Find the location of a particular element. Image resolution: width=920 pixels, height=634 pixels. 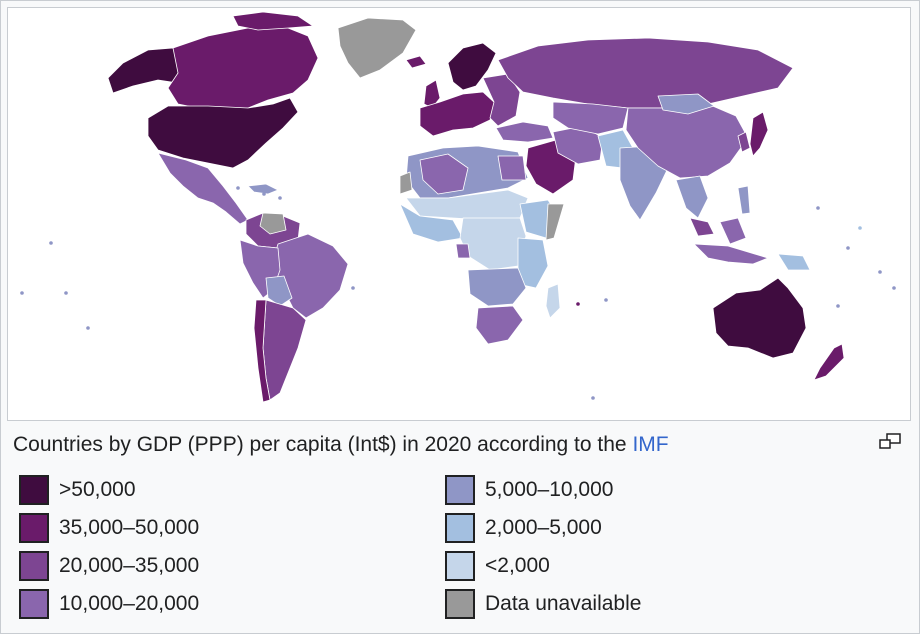

magnify-clip-icon is located at coordinates (890, 442).